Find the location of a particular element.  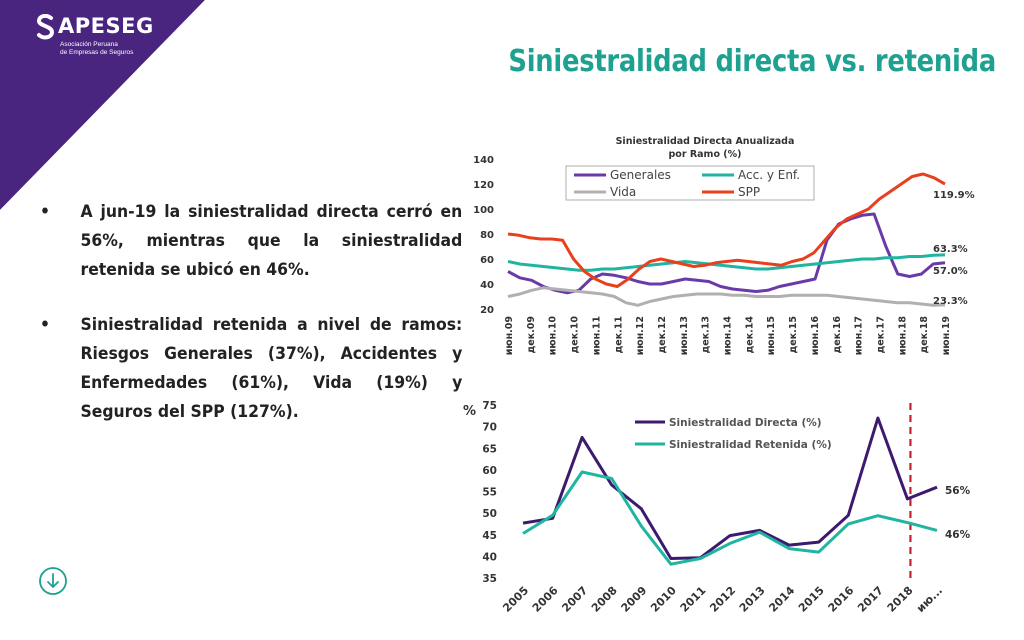

x-tick-label: июн.09 is located at coordinates (509, 335).